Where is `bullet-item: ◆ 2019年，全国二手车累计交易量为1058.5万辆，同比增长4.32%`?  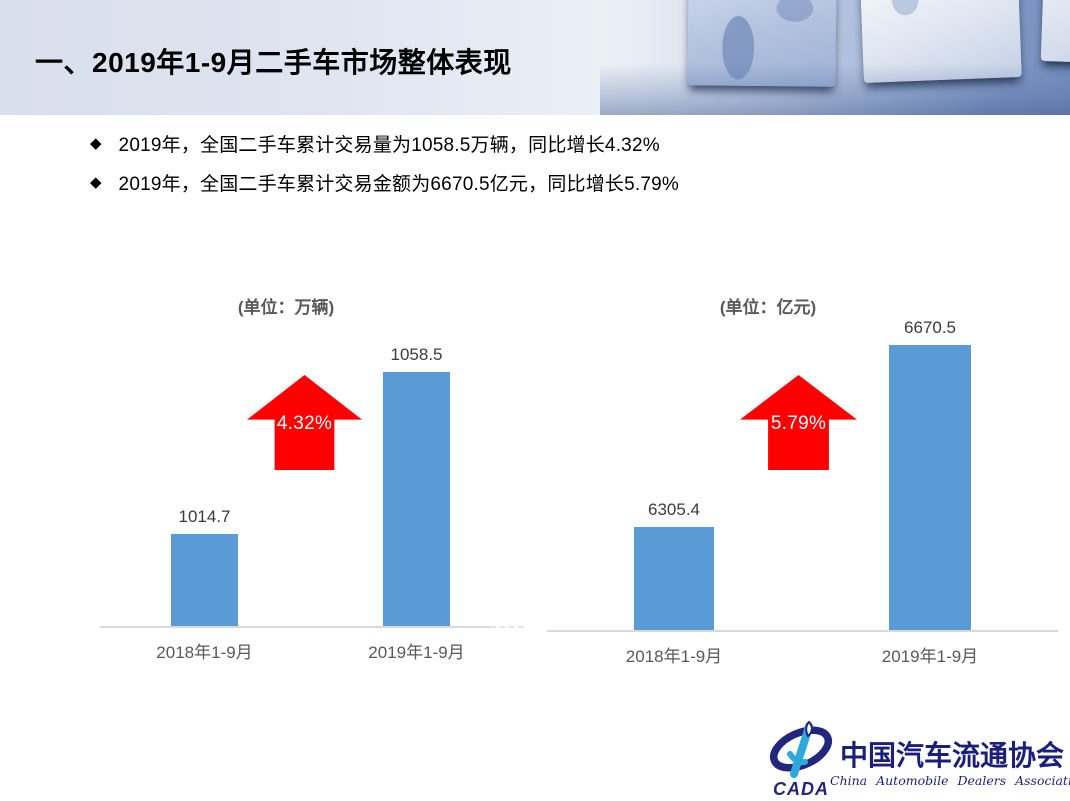 bullet-item: ◆ 2019年，全国二手车累计交易量为1058.5万辆，同比增长4.32% is located at coordinates (375, 143).